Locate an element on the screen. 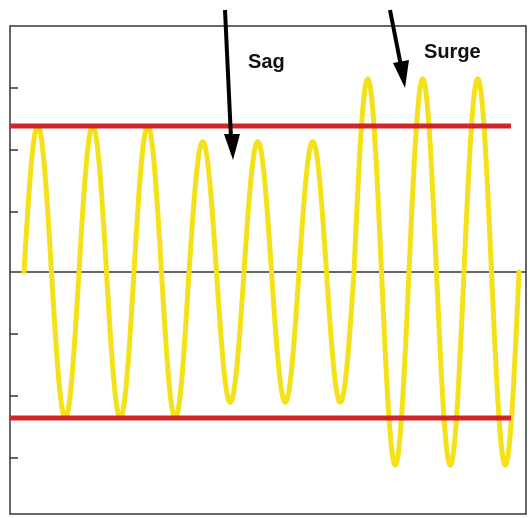 The image size is (531, 518). sag-label: Sag is located at coordinates (266, 62).